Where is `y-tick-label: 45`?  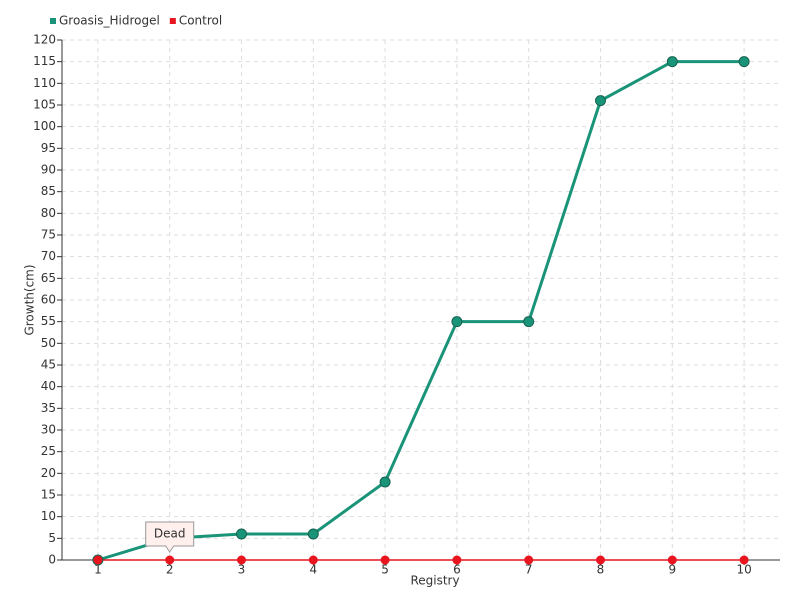 y-tick-label: 45 is located at coordinates (48, 365).